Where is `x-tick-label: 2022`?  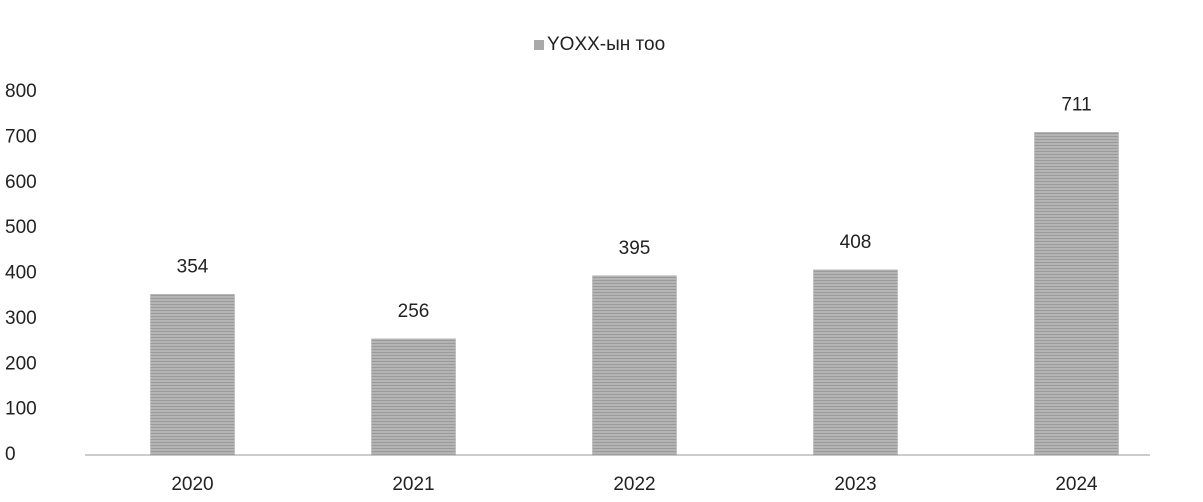
x-tick-label: 2022 is located at coordinates (634, 484).